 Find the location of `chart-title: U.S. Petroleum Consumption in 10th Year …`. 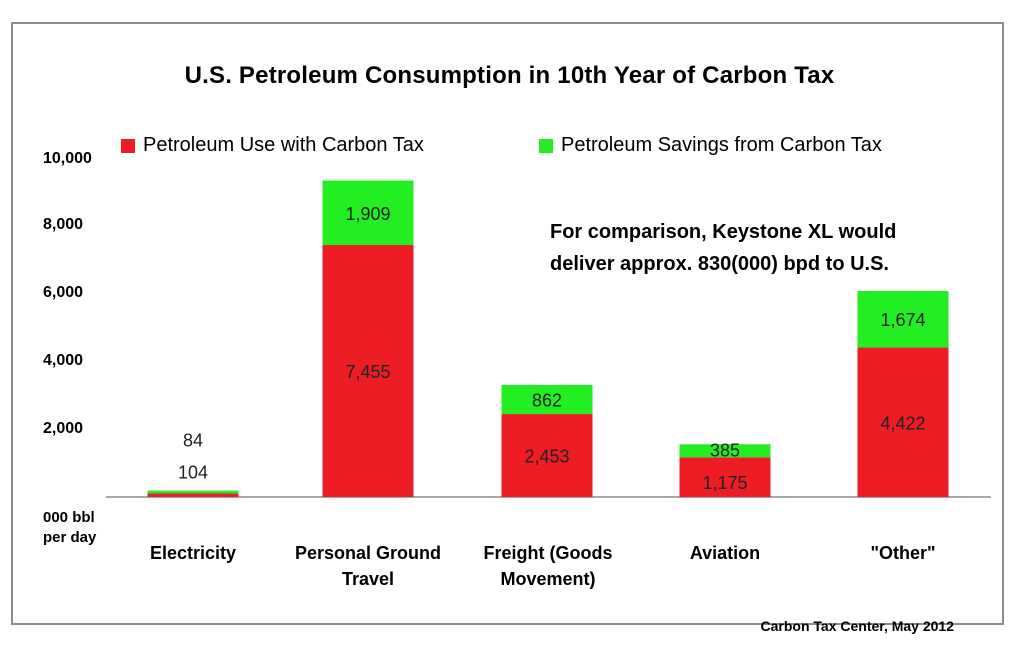

chart-title: U.S. Petroleum Consumption in 10th Year … is located at coordinates (509, 75).